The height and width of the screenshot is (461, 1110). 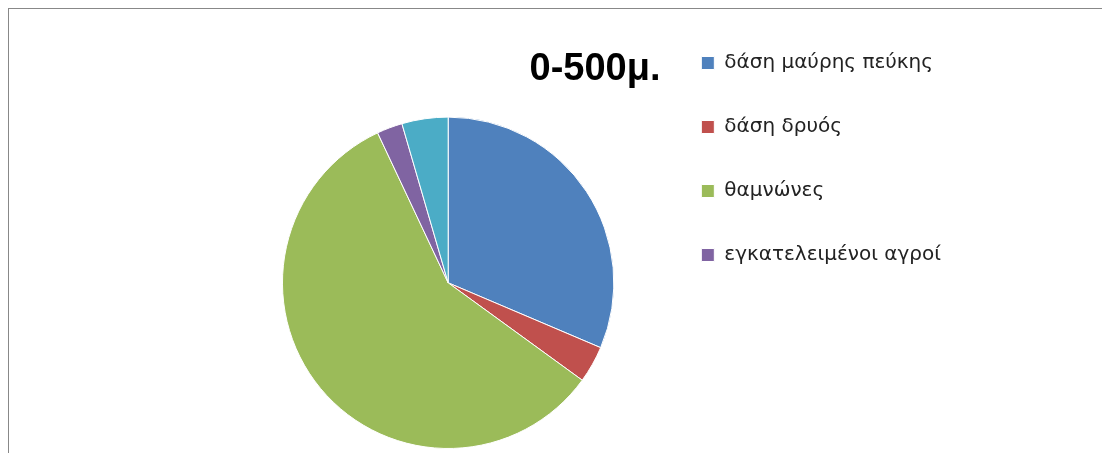 What do you see at coordinates (829, 61) in the screenshot?
I see `legend-label: δάση μαύρης πεύκης` at bounding box center [829, 61].